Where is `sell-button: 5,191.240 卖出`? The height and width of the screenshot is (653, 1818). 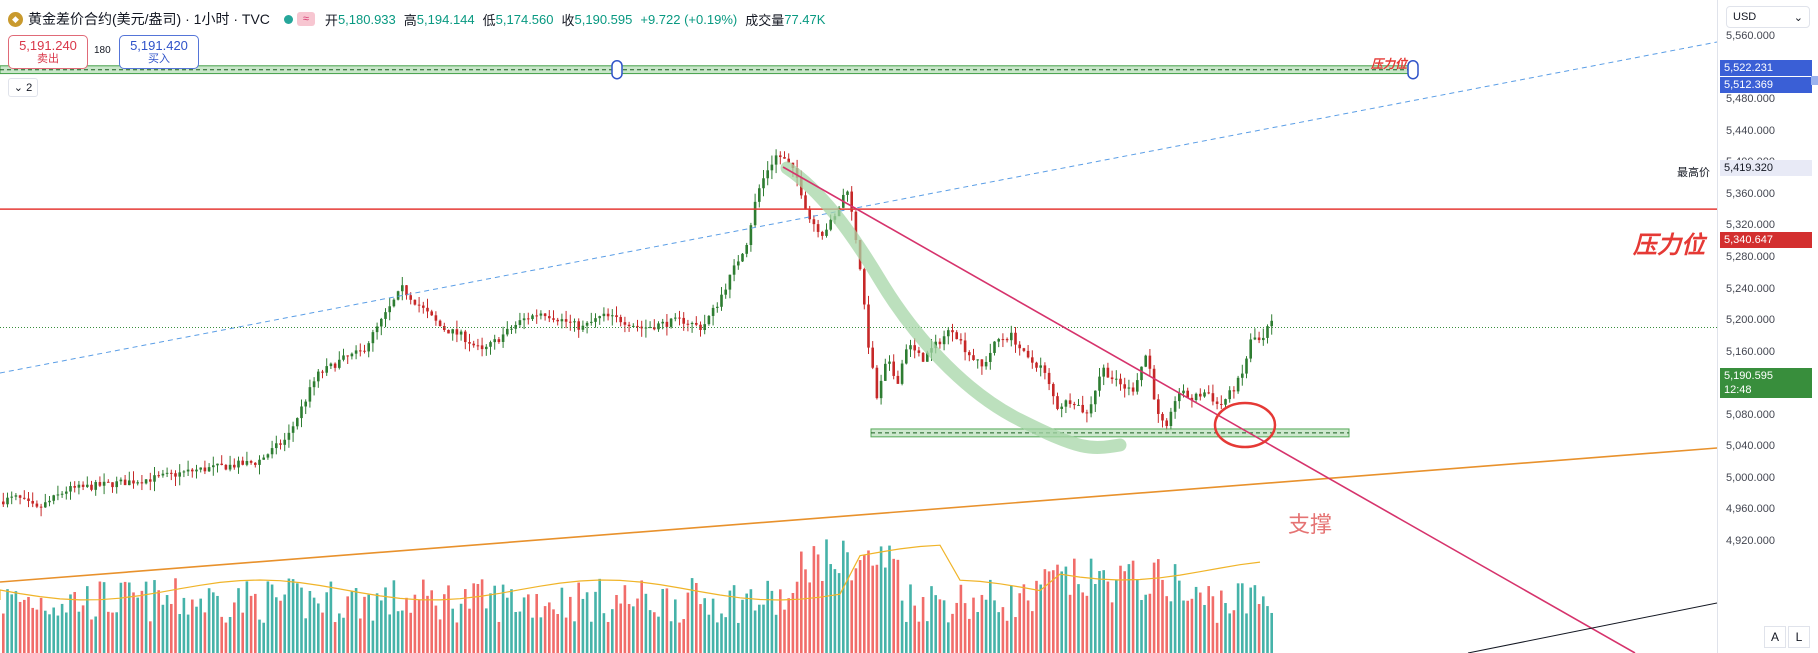
sell-button: 5,191.240 卖出 is located at coordinates (48, 52).